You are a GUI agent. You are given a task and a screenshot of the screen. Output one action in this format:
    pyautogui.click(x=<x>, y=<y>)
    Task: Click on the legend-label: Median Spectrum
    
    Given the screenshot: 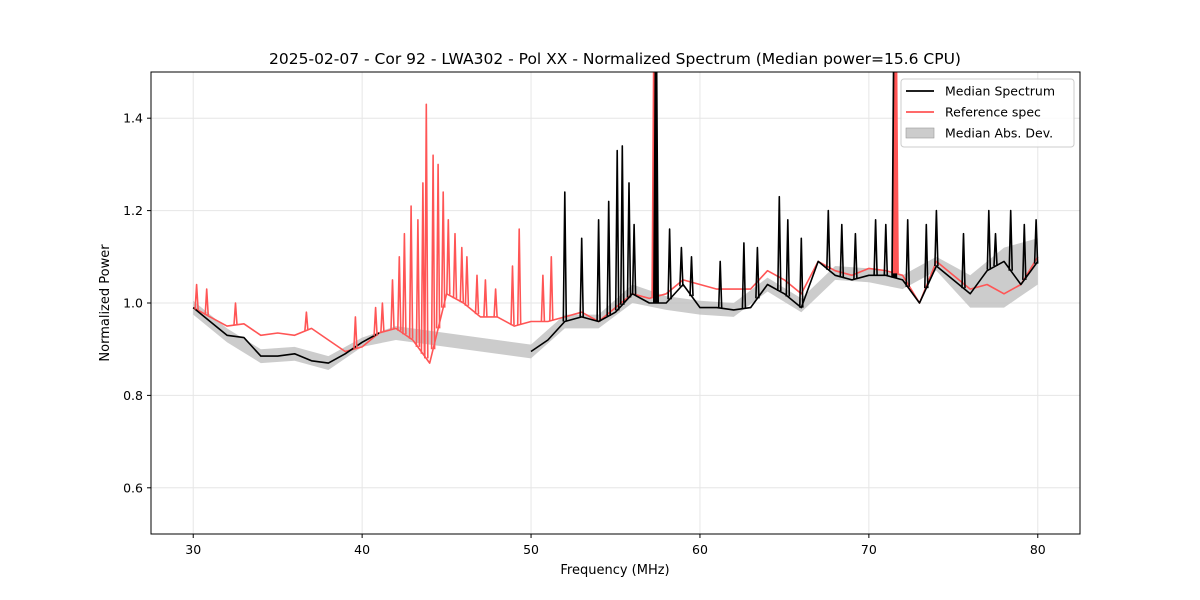 What is the action you would take?
    pyautogui.click(x=1000, y=91)
    